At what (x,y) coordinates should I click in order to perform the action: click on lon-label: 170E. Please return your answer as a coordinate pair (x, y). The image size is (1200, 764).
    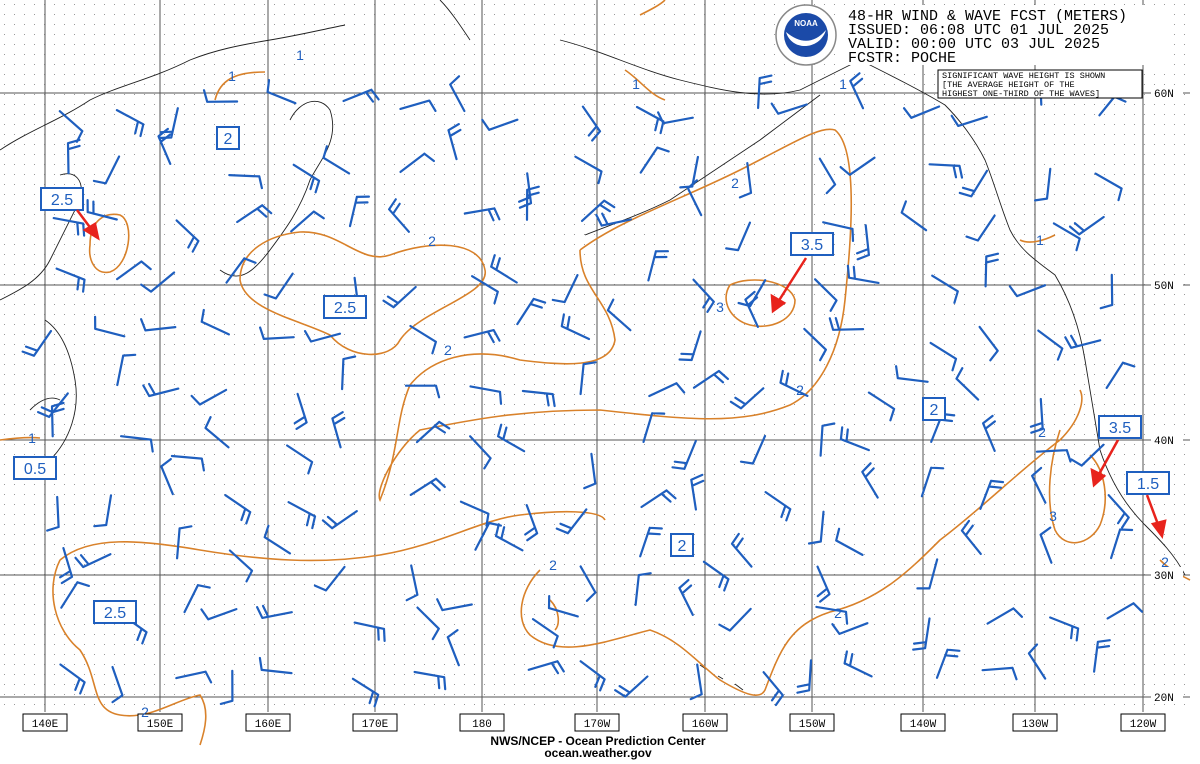
    Looking at the image, I should click on (375, 725).